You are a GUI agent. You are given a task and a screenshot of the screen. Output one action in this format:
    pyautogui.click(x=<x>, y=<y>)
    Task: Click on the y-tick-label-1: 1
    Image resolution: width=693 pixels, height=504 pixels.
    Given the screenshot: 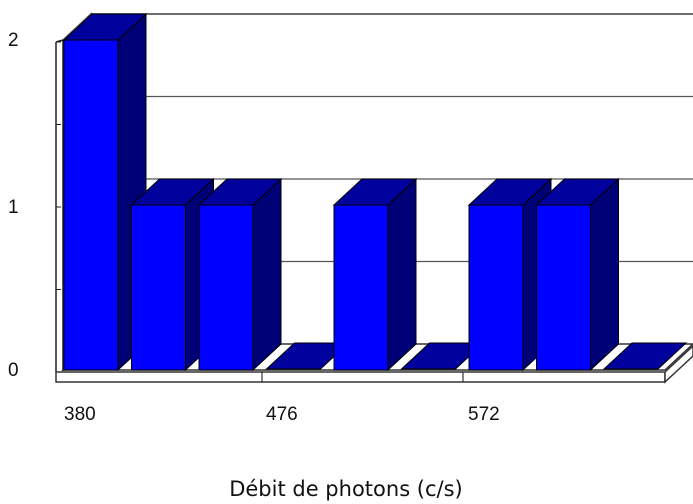 What is the action you would take?
    pyautogui.click(x=13, y=207)
    